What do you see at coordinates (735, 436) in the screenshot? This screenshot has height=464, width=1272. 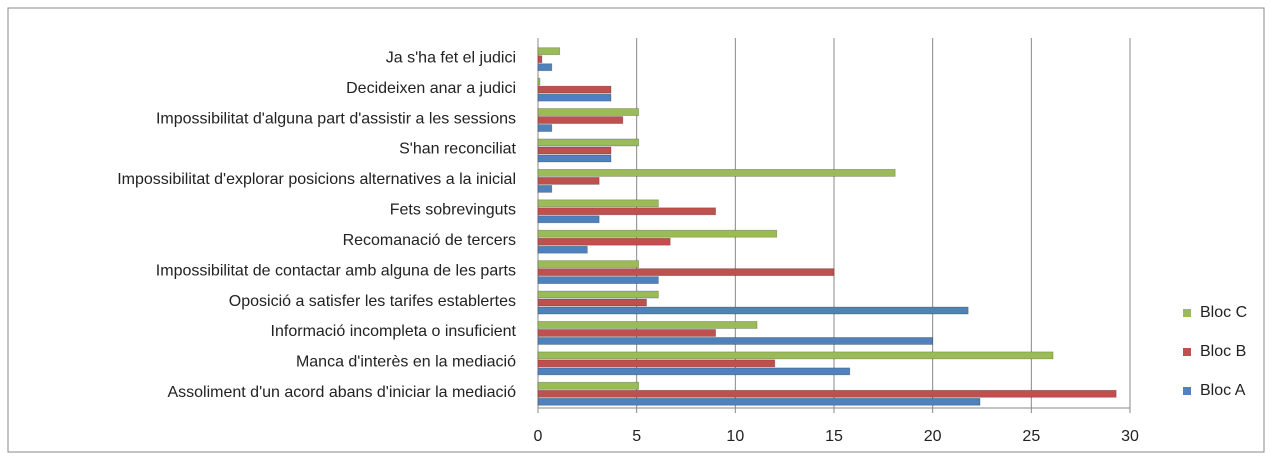 I see `x-tick-label: 10` at bounding box center [735, 436].